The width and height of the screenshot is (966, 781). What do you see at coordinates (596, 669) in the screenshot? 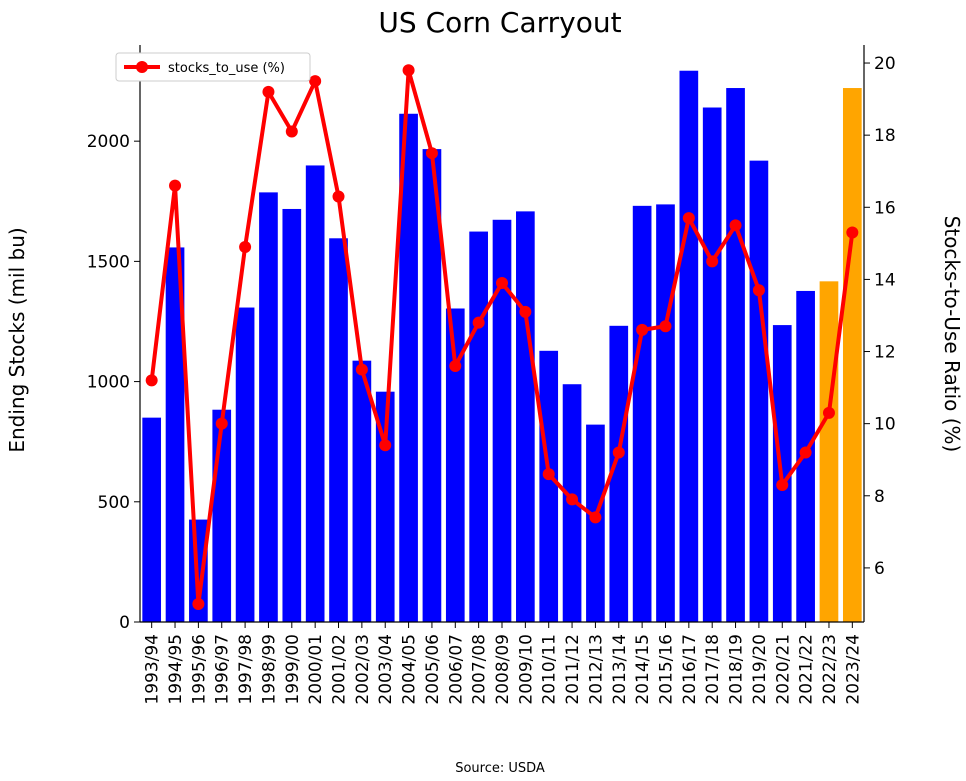
I see `x-tick-label-19: 2012/13` at bounding box center [596, 669].